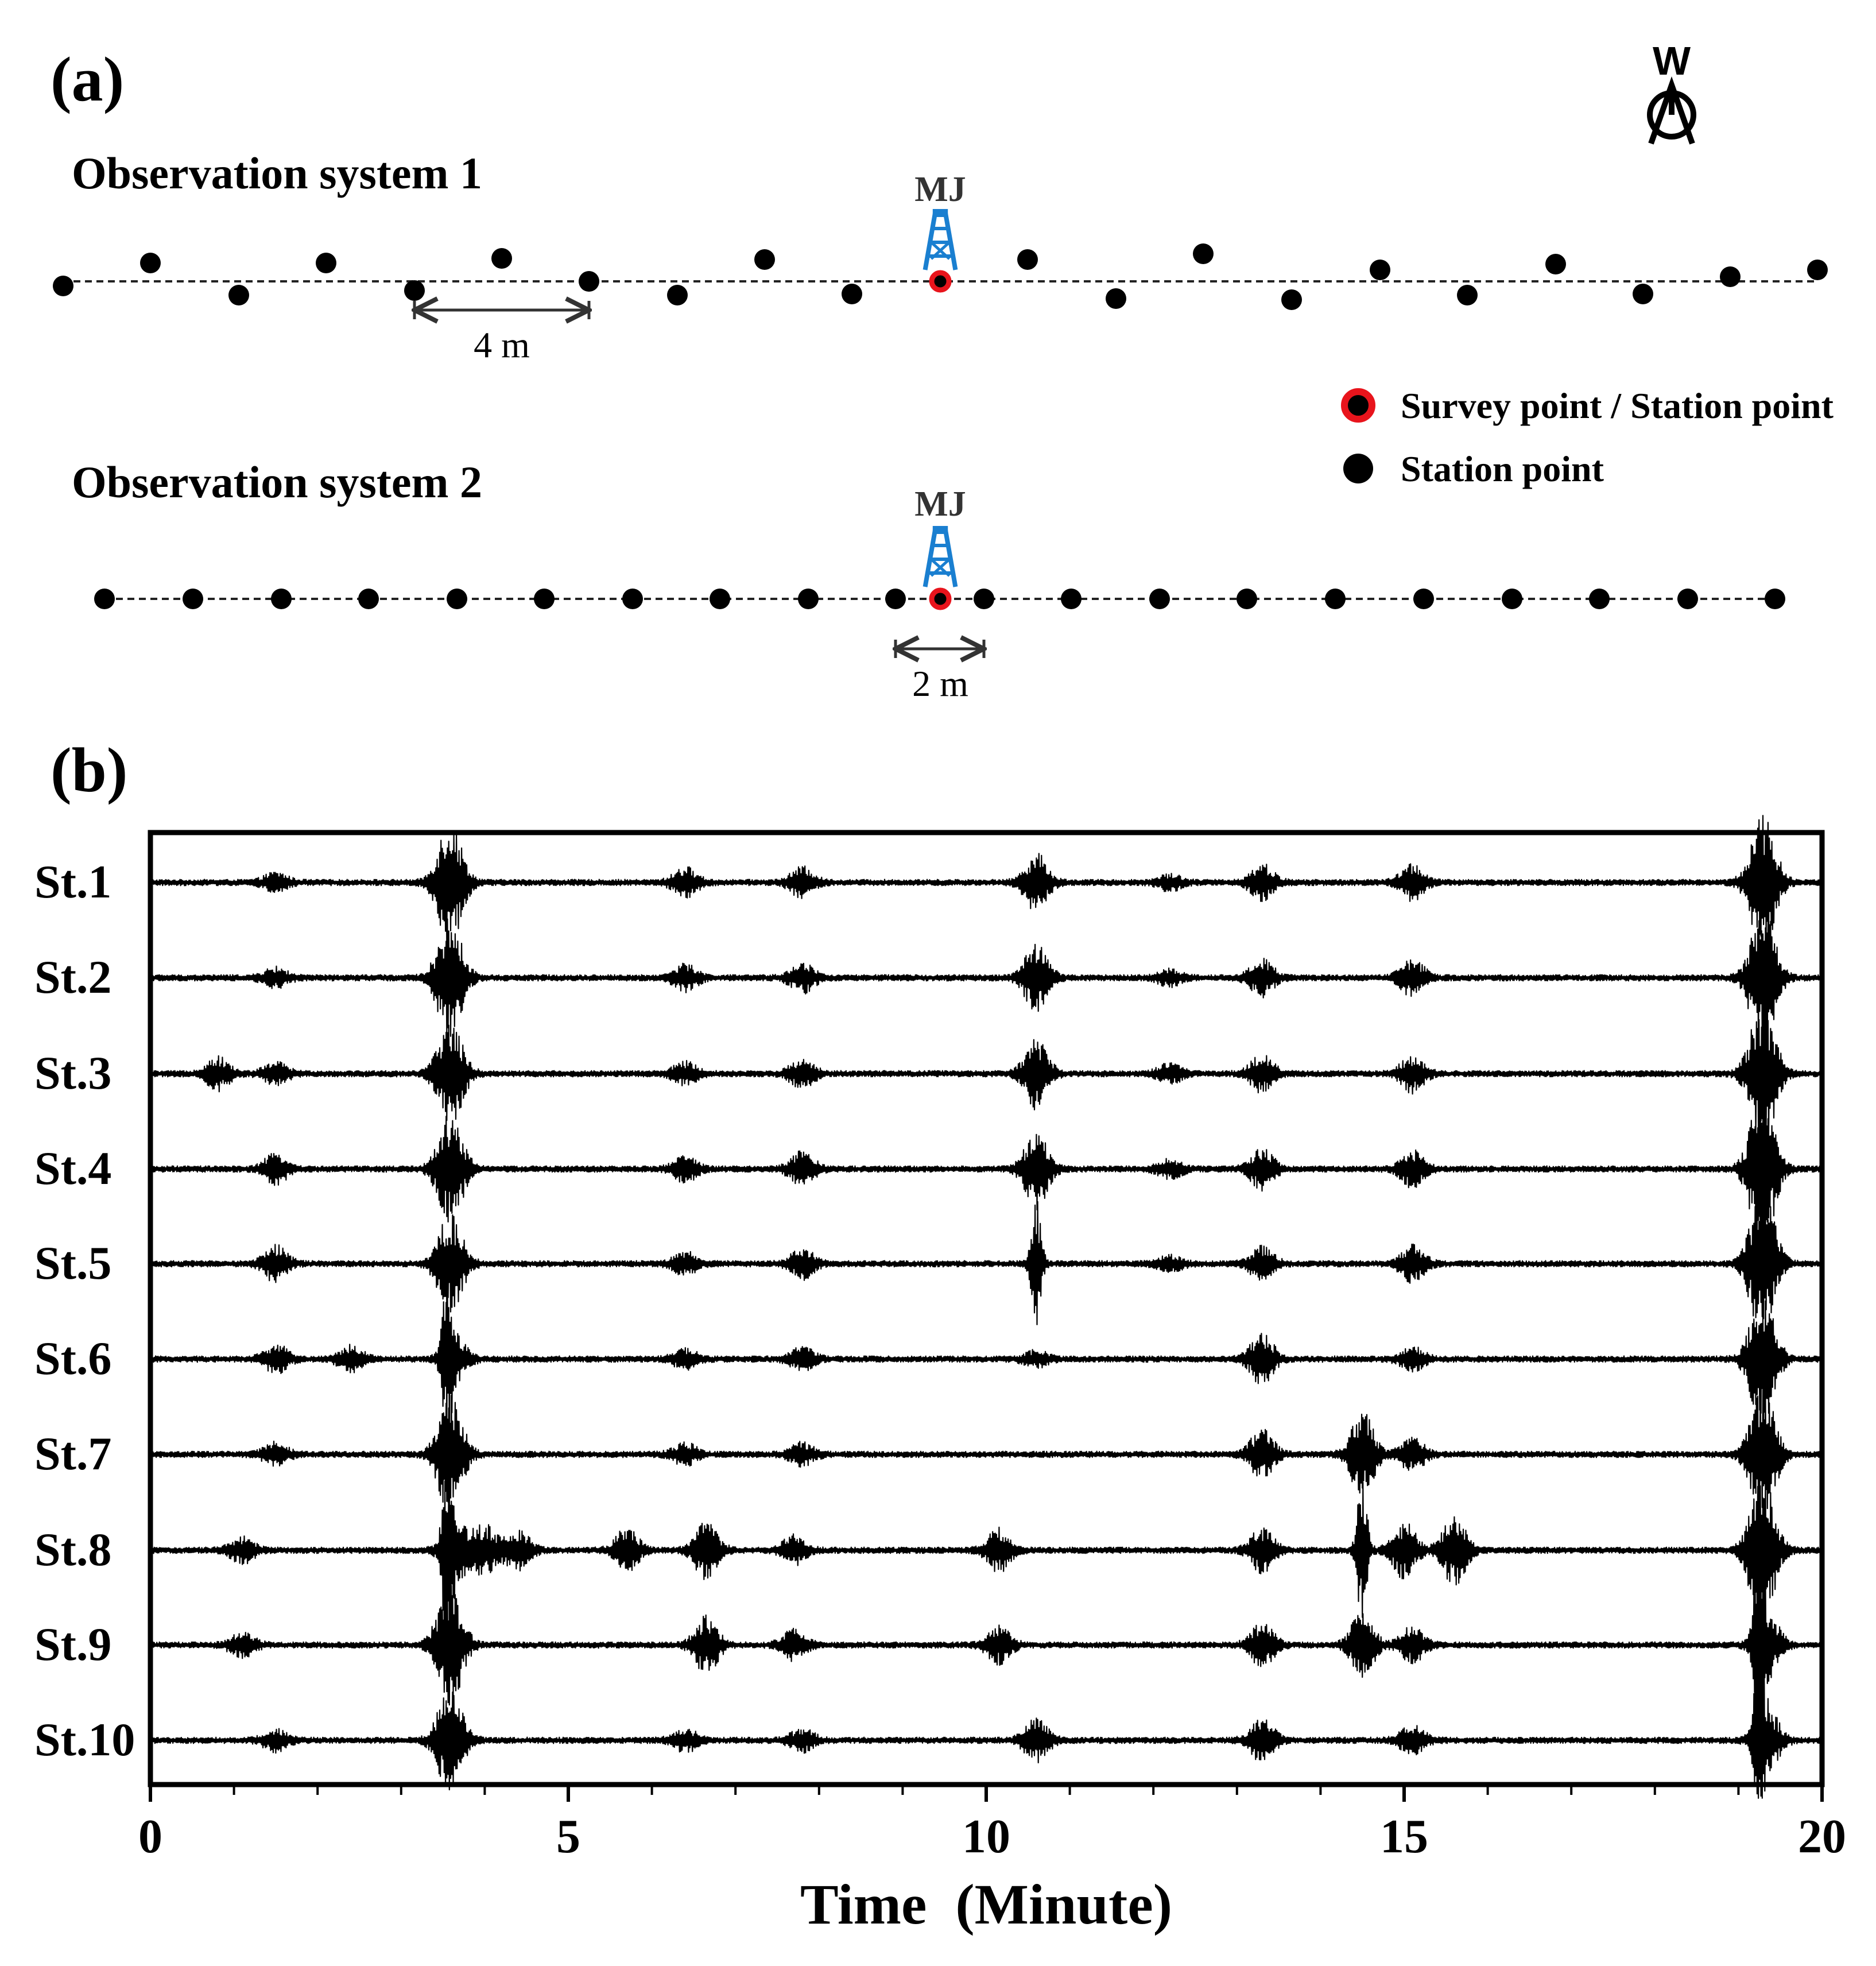  I want to click on x-tick-label: 0, so click(150, 1837).